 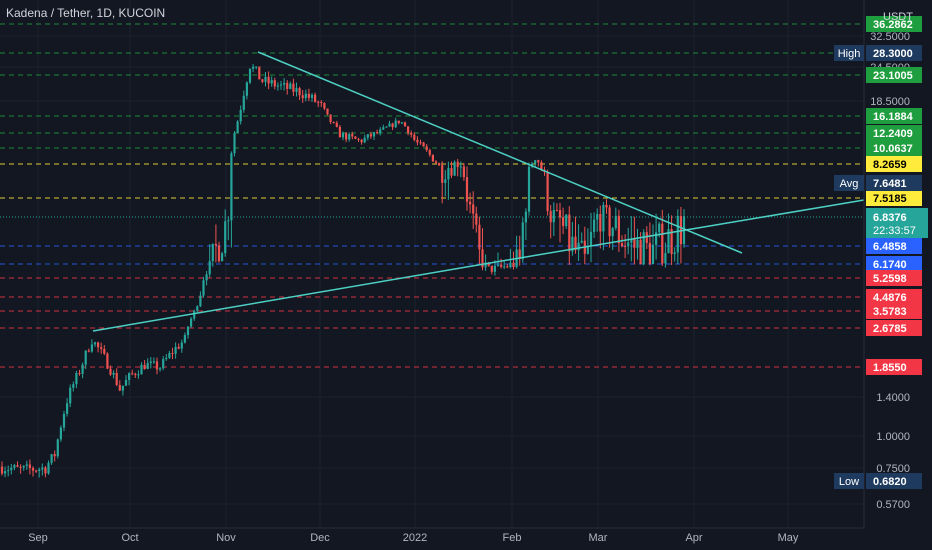 I want to click on current-price-label-bg, so click(x=897, y=223).